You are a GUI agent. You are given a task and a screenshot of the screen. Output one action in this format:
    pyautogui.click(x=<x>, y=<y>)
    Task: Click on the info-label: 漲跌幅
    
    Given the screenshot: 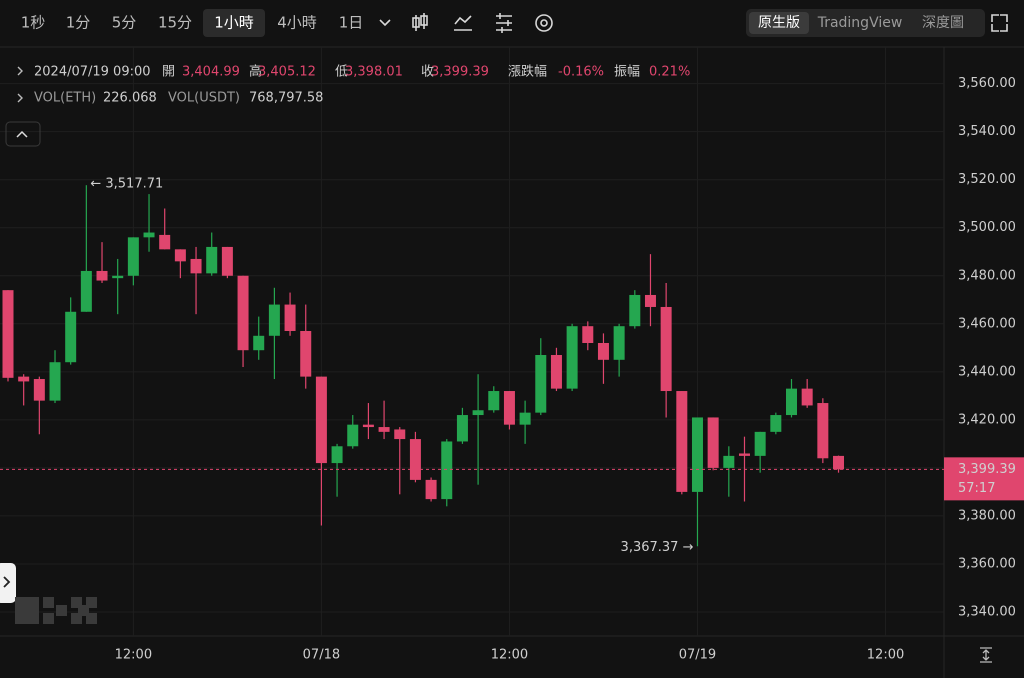 What is the action you would take?
    pyautogui.click(x=527, y=72)
    